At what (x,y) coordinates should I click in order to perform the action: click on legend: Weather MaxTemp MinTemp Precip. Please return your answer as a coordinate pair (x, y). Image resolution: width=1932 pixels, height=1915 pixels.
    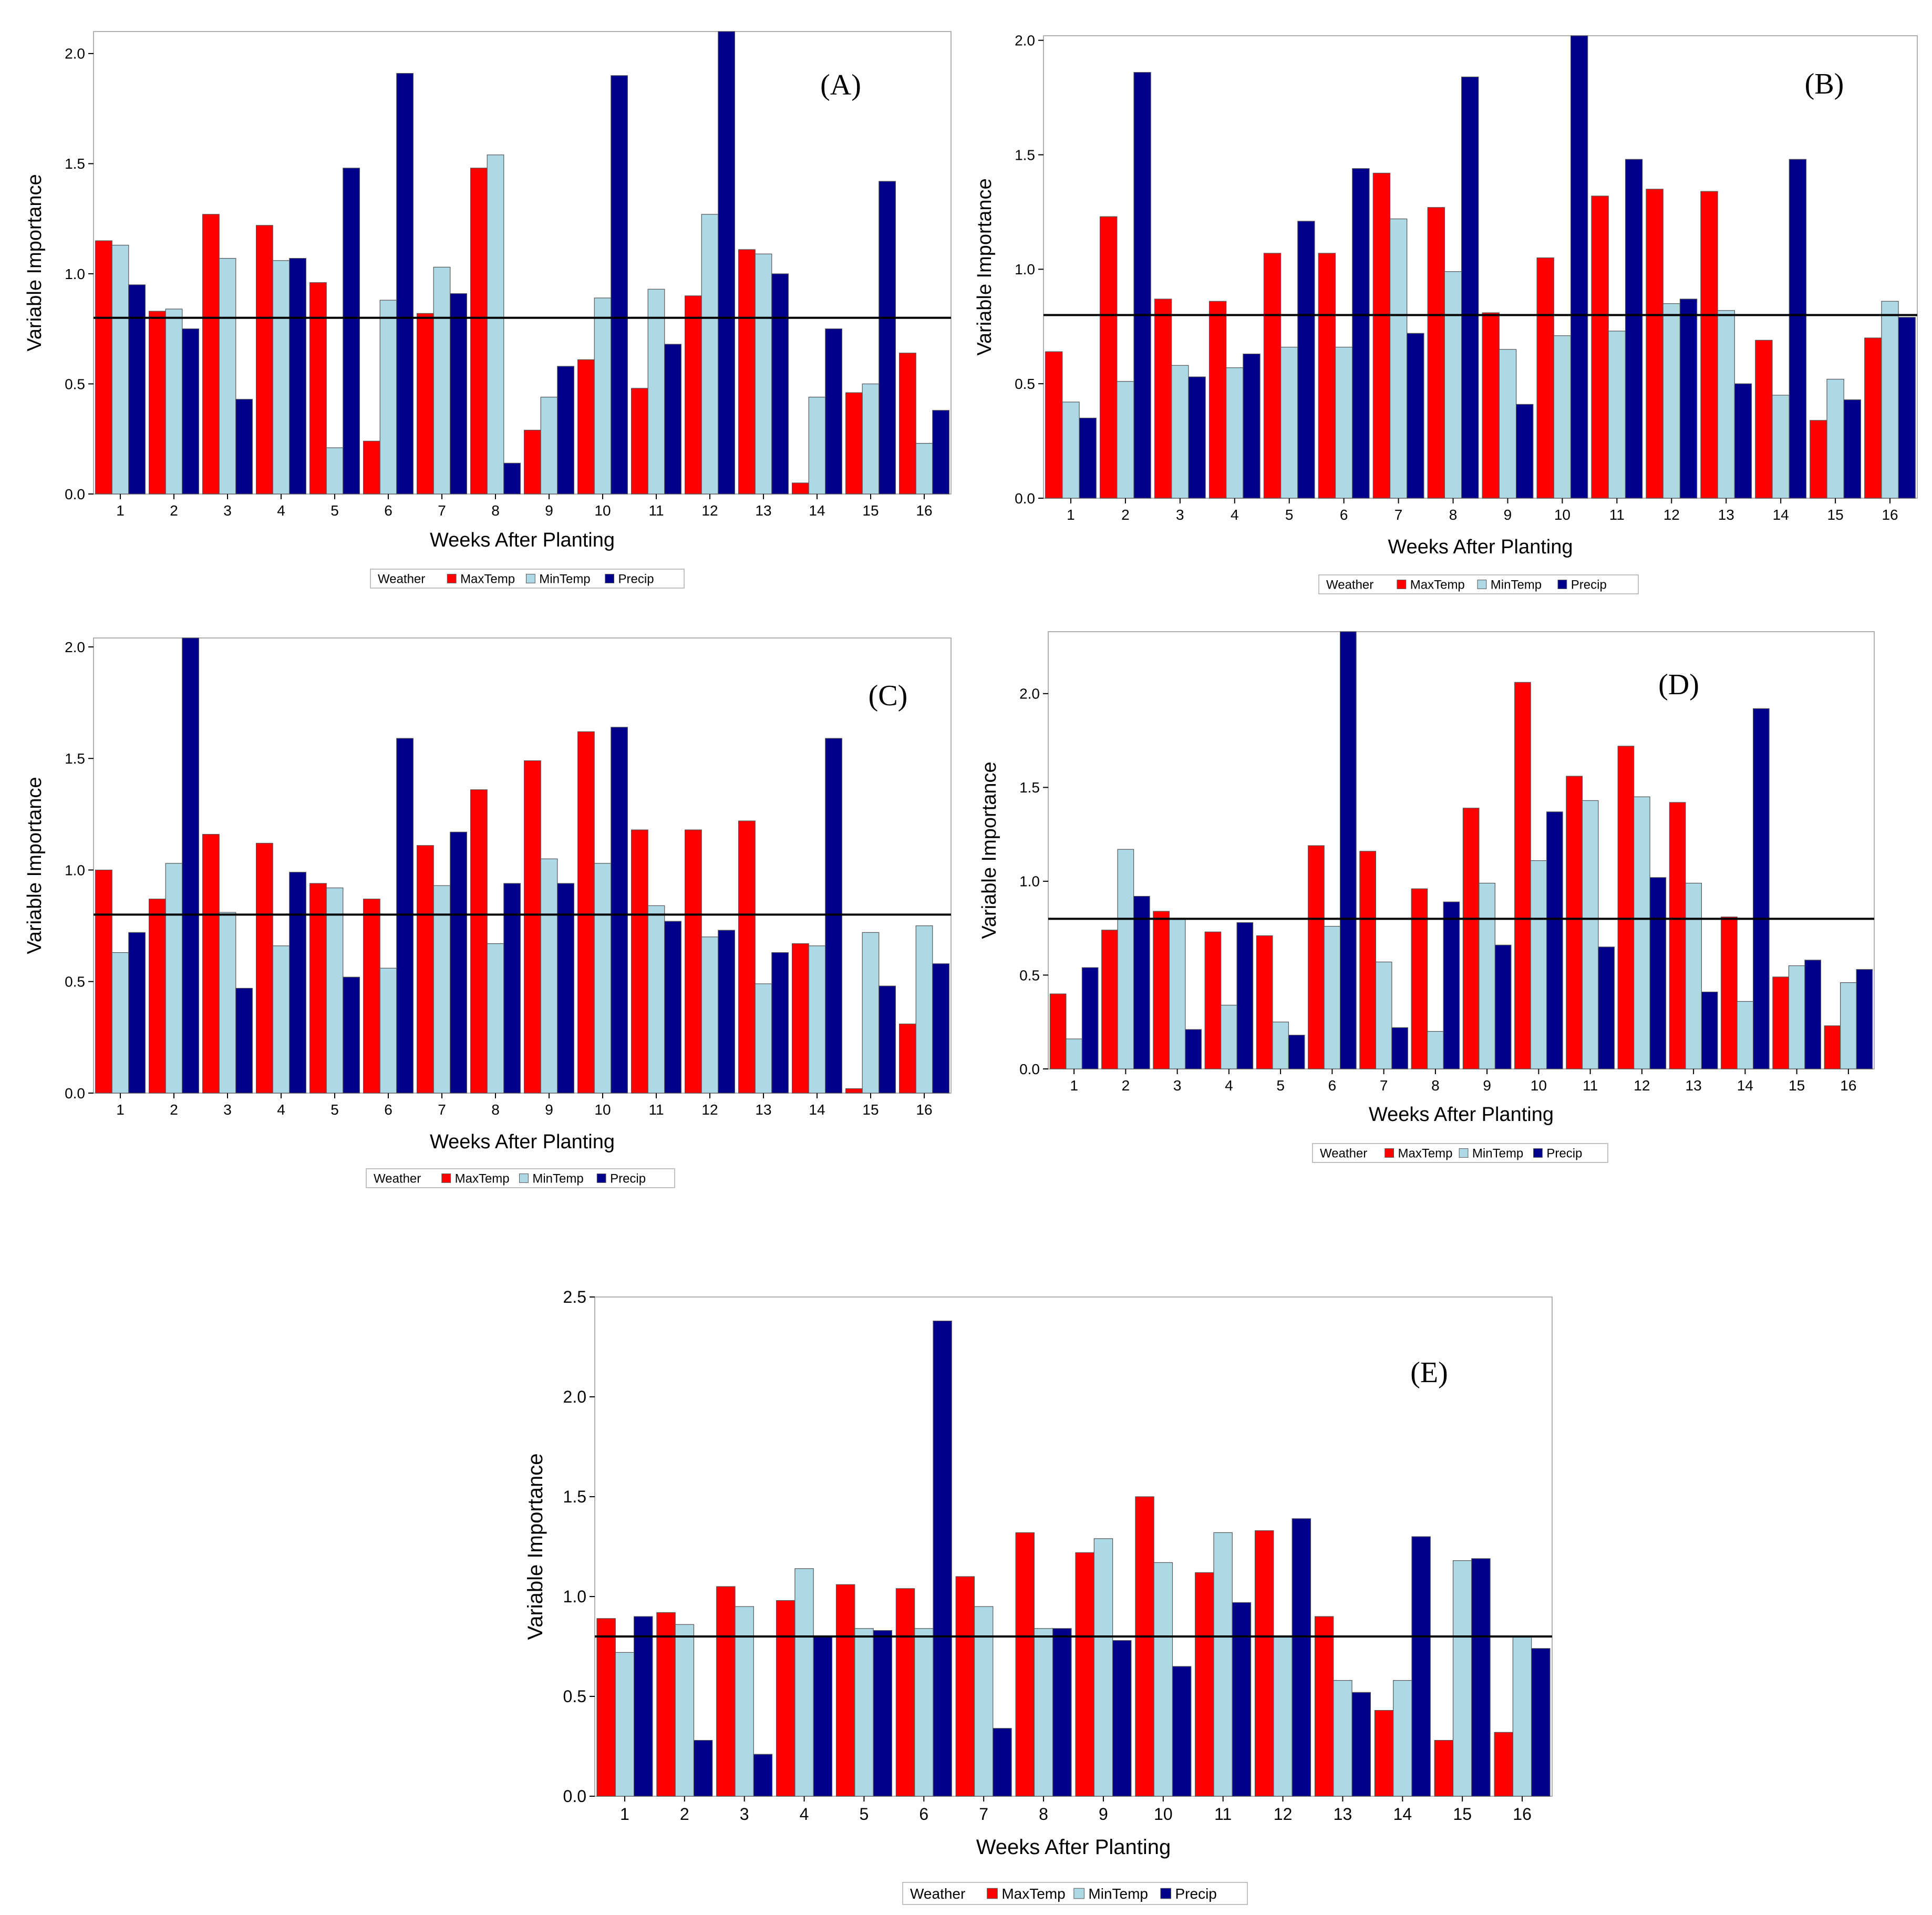
    Looking at the image, I should click on (1075, 1893).